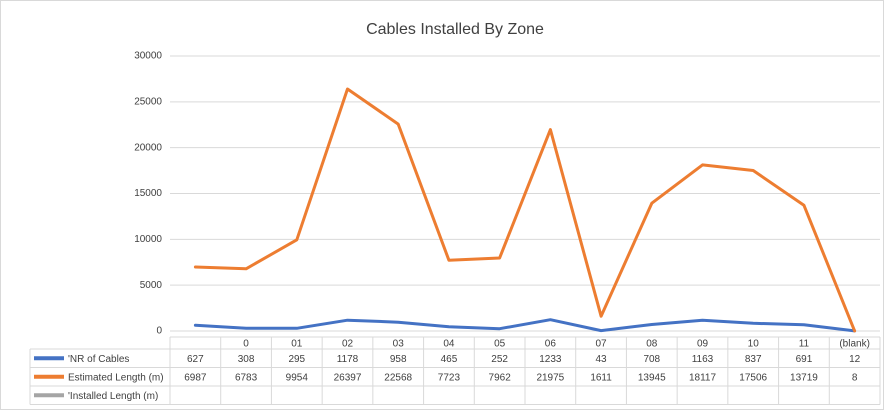 This screenshot has width=884, height=410. Describe the element at coordinates (398, 359) in the screenshot. I see `table-value: 958` at that location.